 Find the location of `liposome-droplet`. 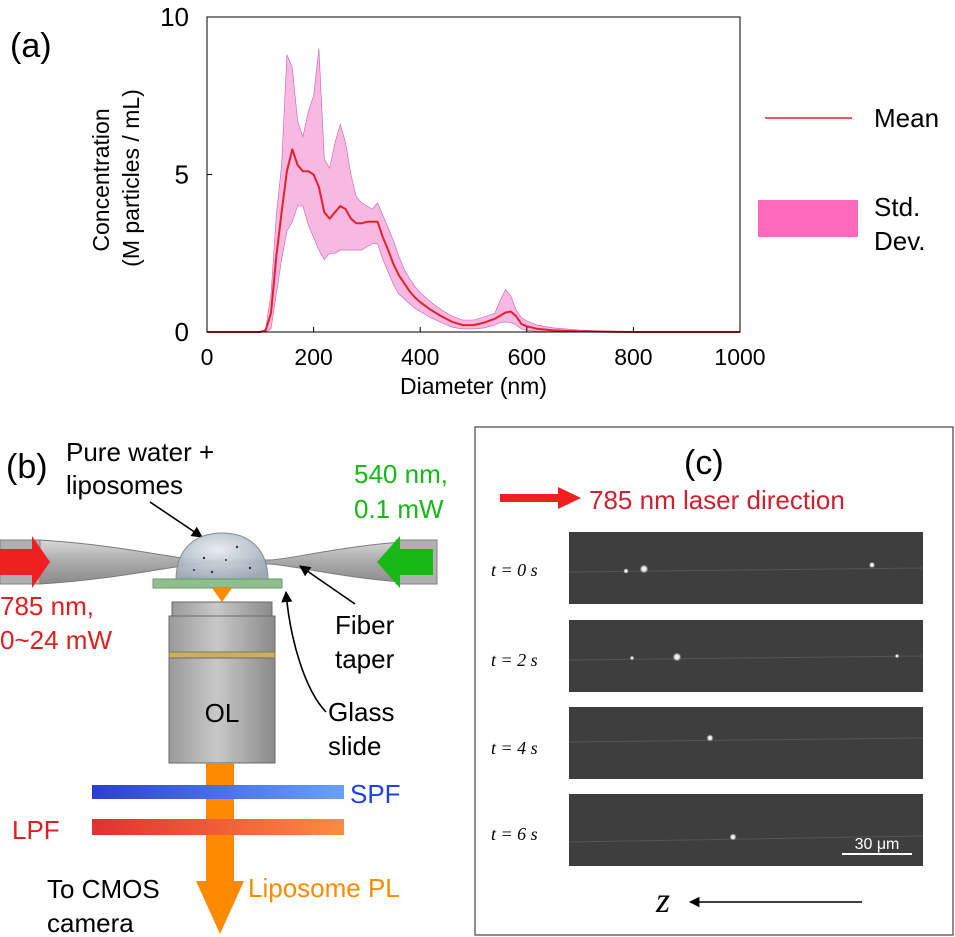

liposome-droplet is located at coordinates (222, 556).